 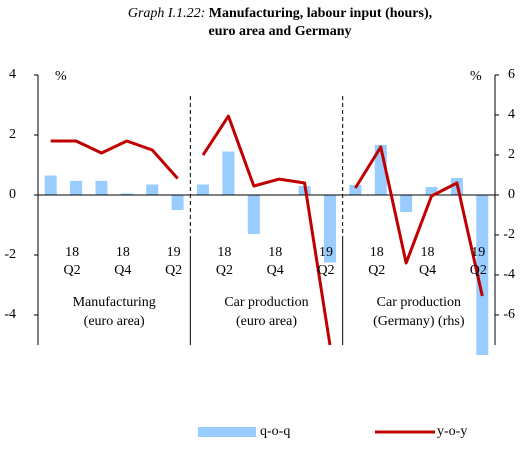 I want to click on y2-tick-label: -4, so click(x=509, y=274).